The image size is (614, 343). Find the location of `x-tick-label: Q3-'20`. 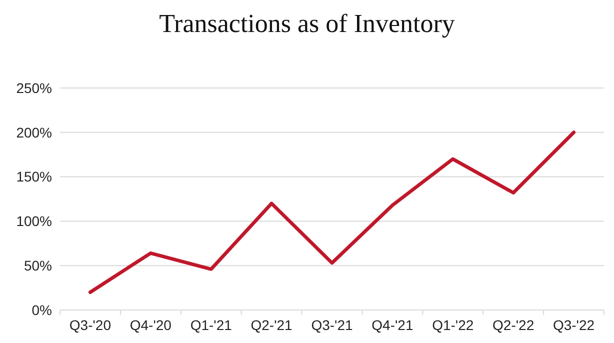

x-tick-label: Q3-'20 is located at coordinates (90, 325).